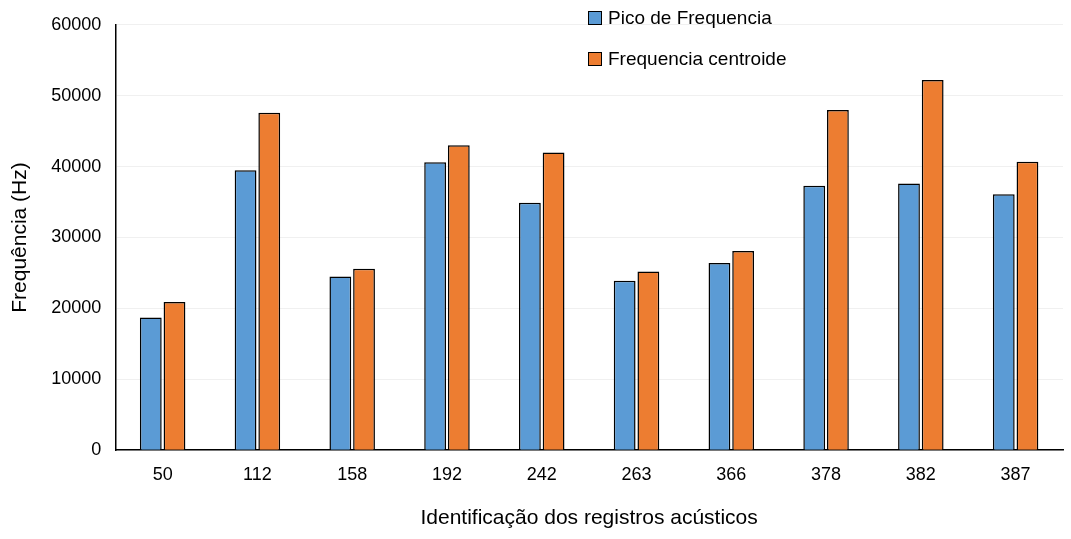  I want to click on x-tick-label: 192, so click(446, 473).